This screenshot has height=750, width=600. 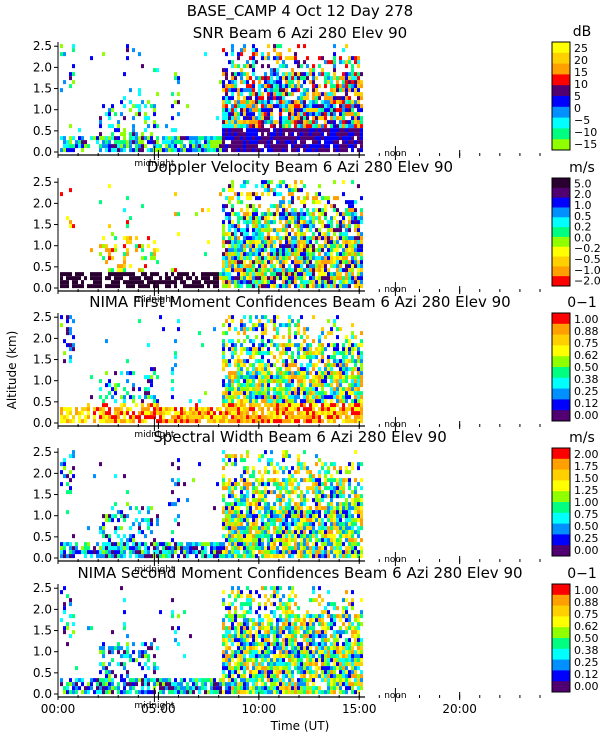 What do you see at coordinates (42, 558) in the screenshot?
I see `y-tick-label: 0.0` at bounding box center [42, 558].